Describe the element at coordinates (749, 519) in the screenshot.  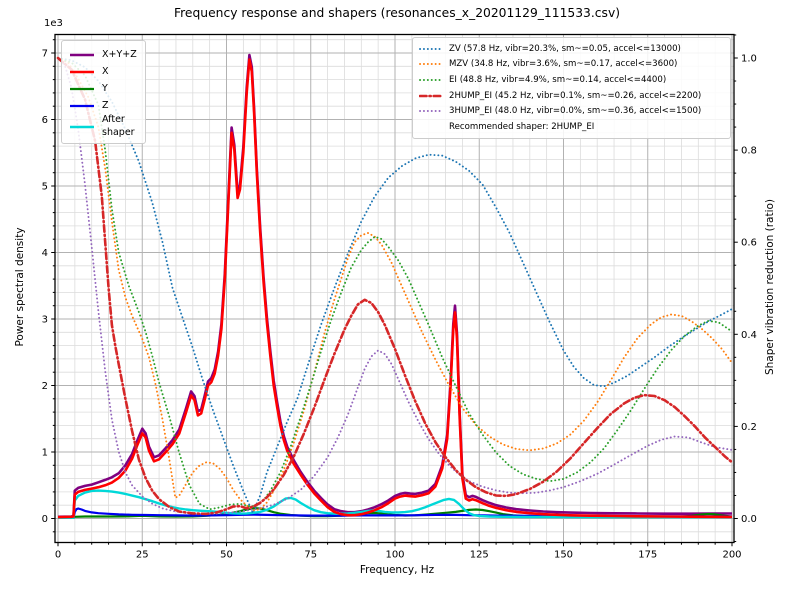
I see `svg-text: 0.0` at that location.